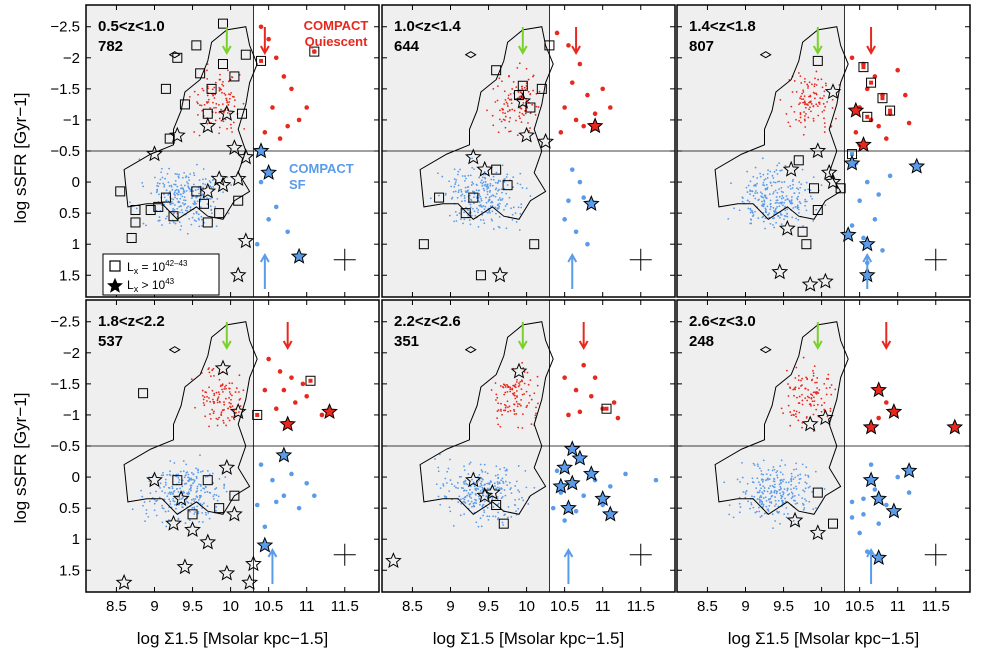 The width and height of the screenshot is (981, 659). What do you see at coordinates (65, 446) in the screenshot?
I see `y-tick-label: −0.5` at bounding box center [65, 446].